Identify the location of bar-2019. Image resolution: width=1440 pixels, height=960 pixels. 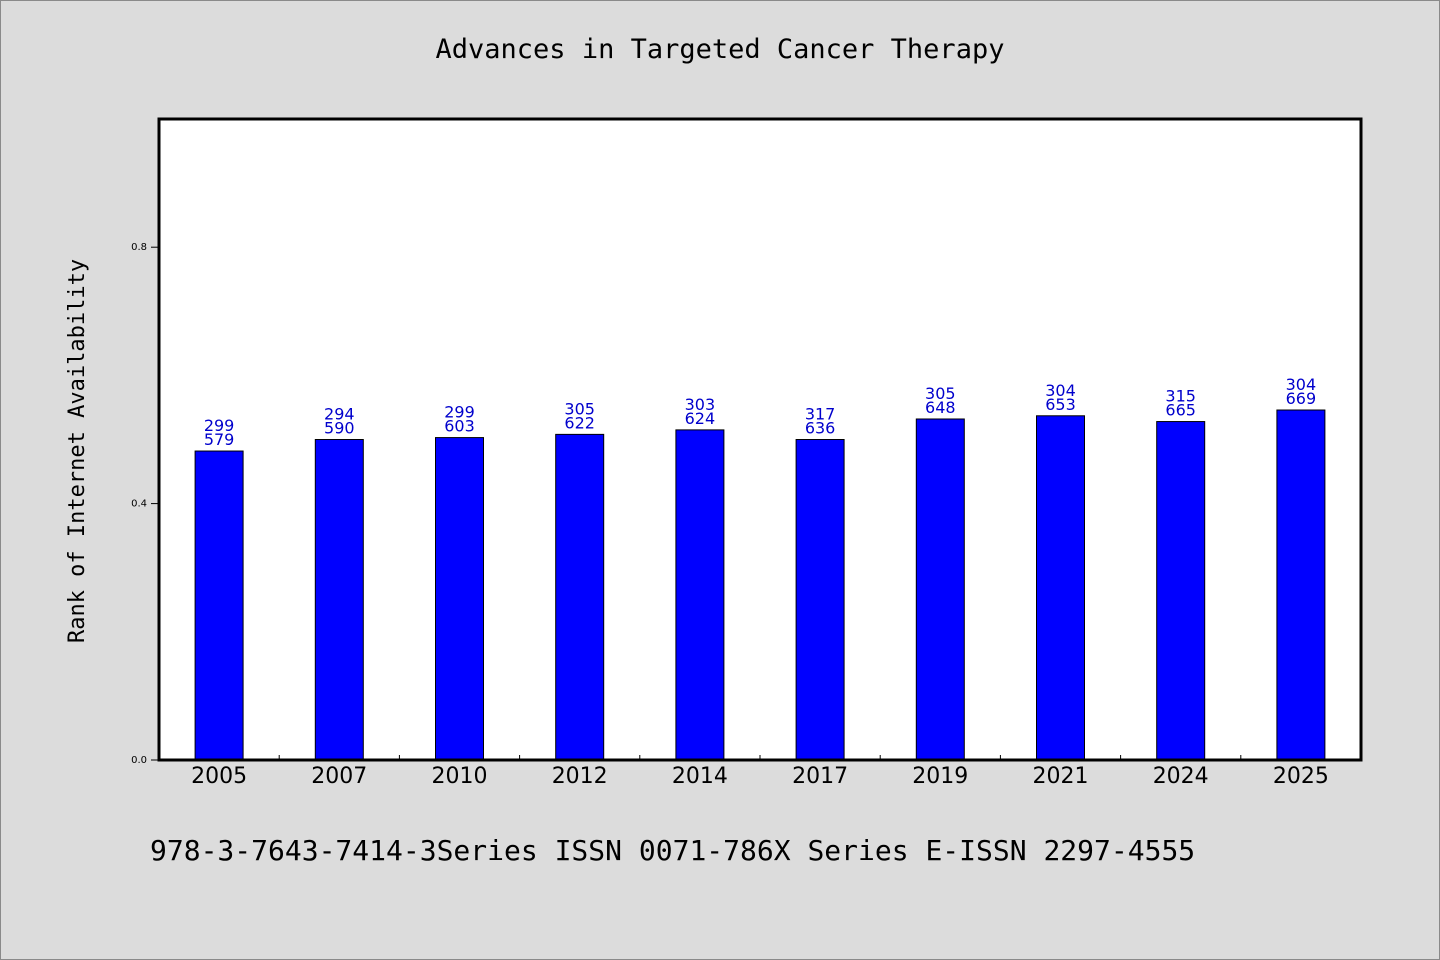
(940, 589).